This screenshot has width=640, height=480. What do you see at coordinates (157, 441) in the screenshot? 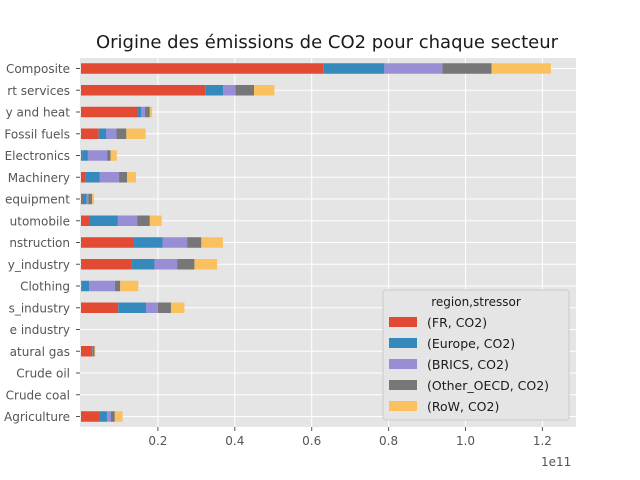
I see `x-tick-label: 0.2` at bounding box center [157, 441].